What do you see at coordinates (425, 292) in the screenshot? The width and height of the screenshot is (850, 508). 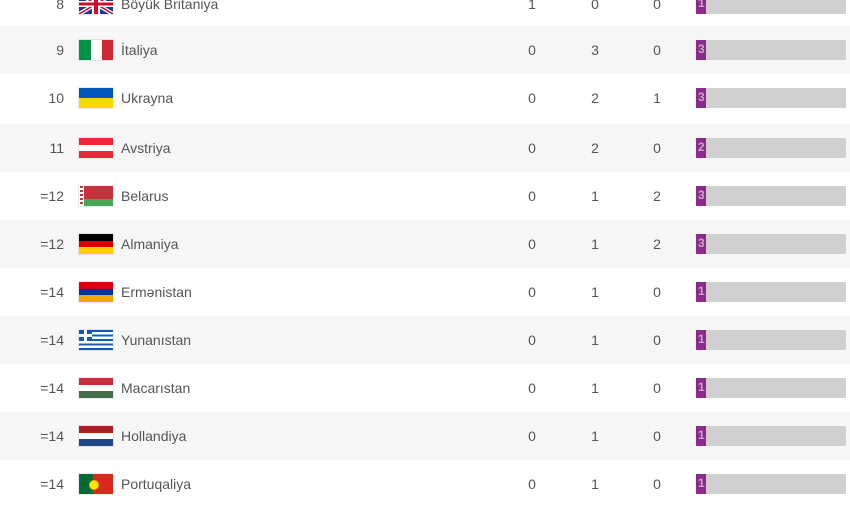 I see `table-row: =14 Ermənistan 0 1 0 1` at bounding box center [425, 292].